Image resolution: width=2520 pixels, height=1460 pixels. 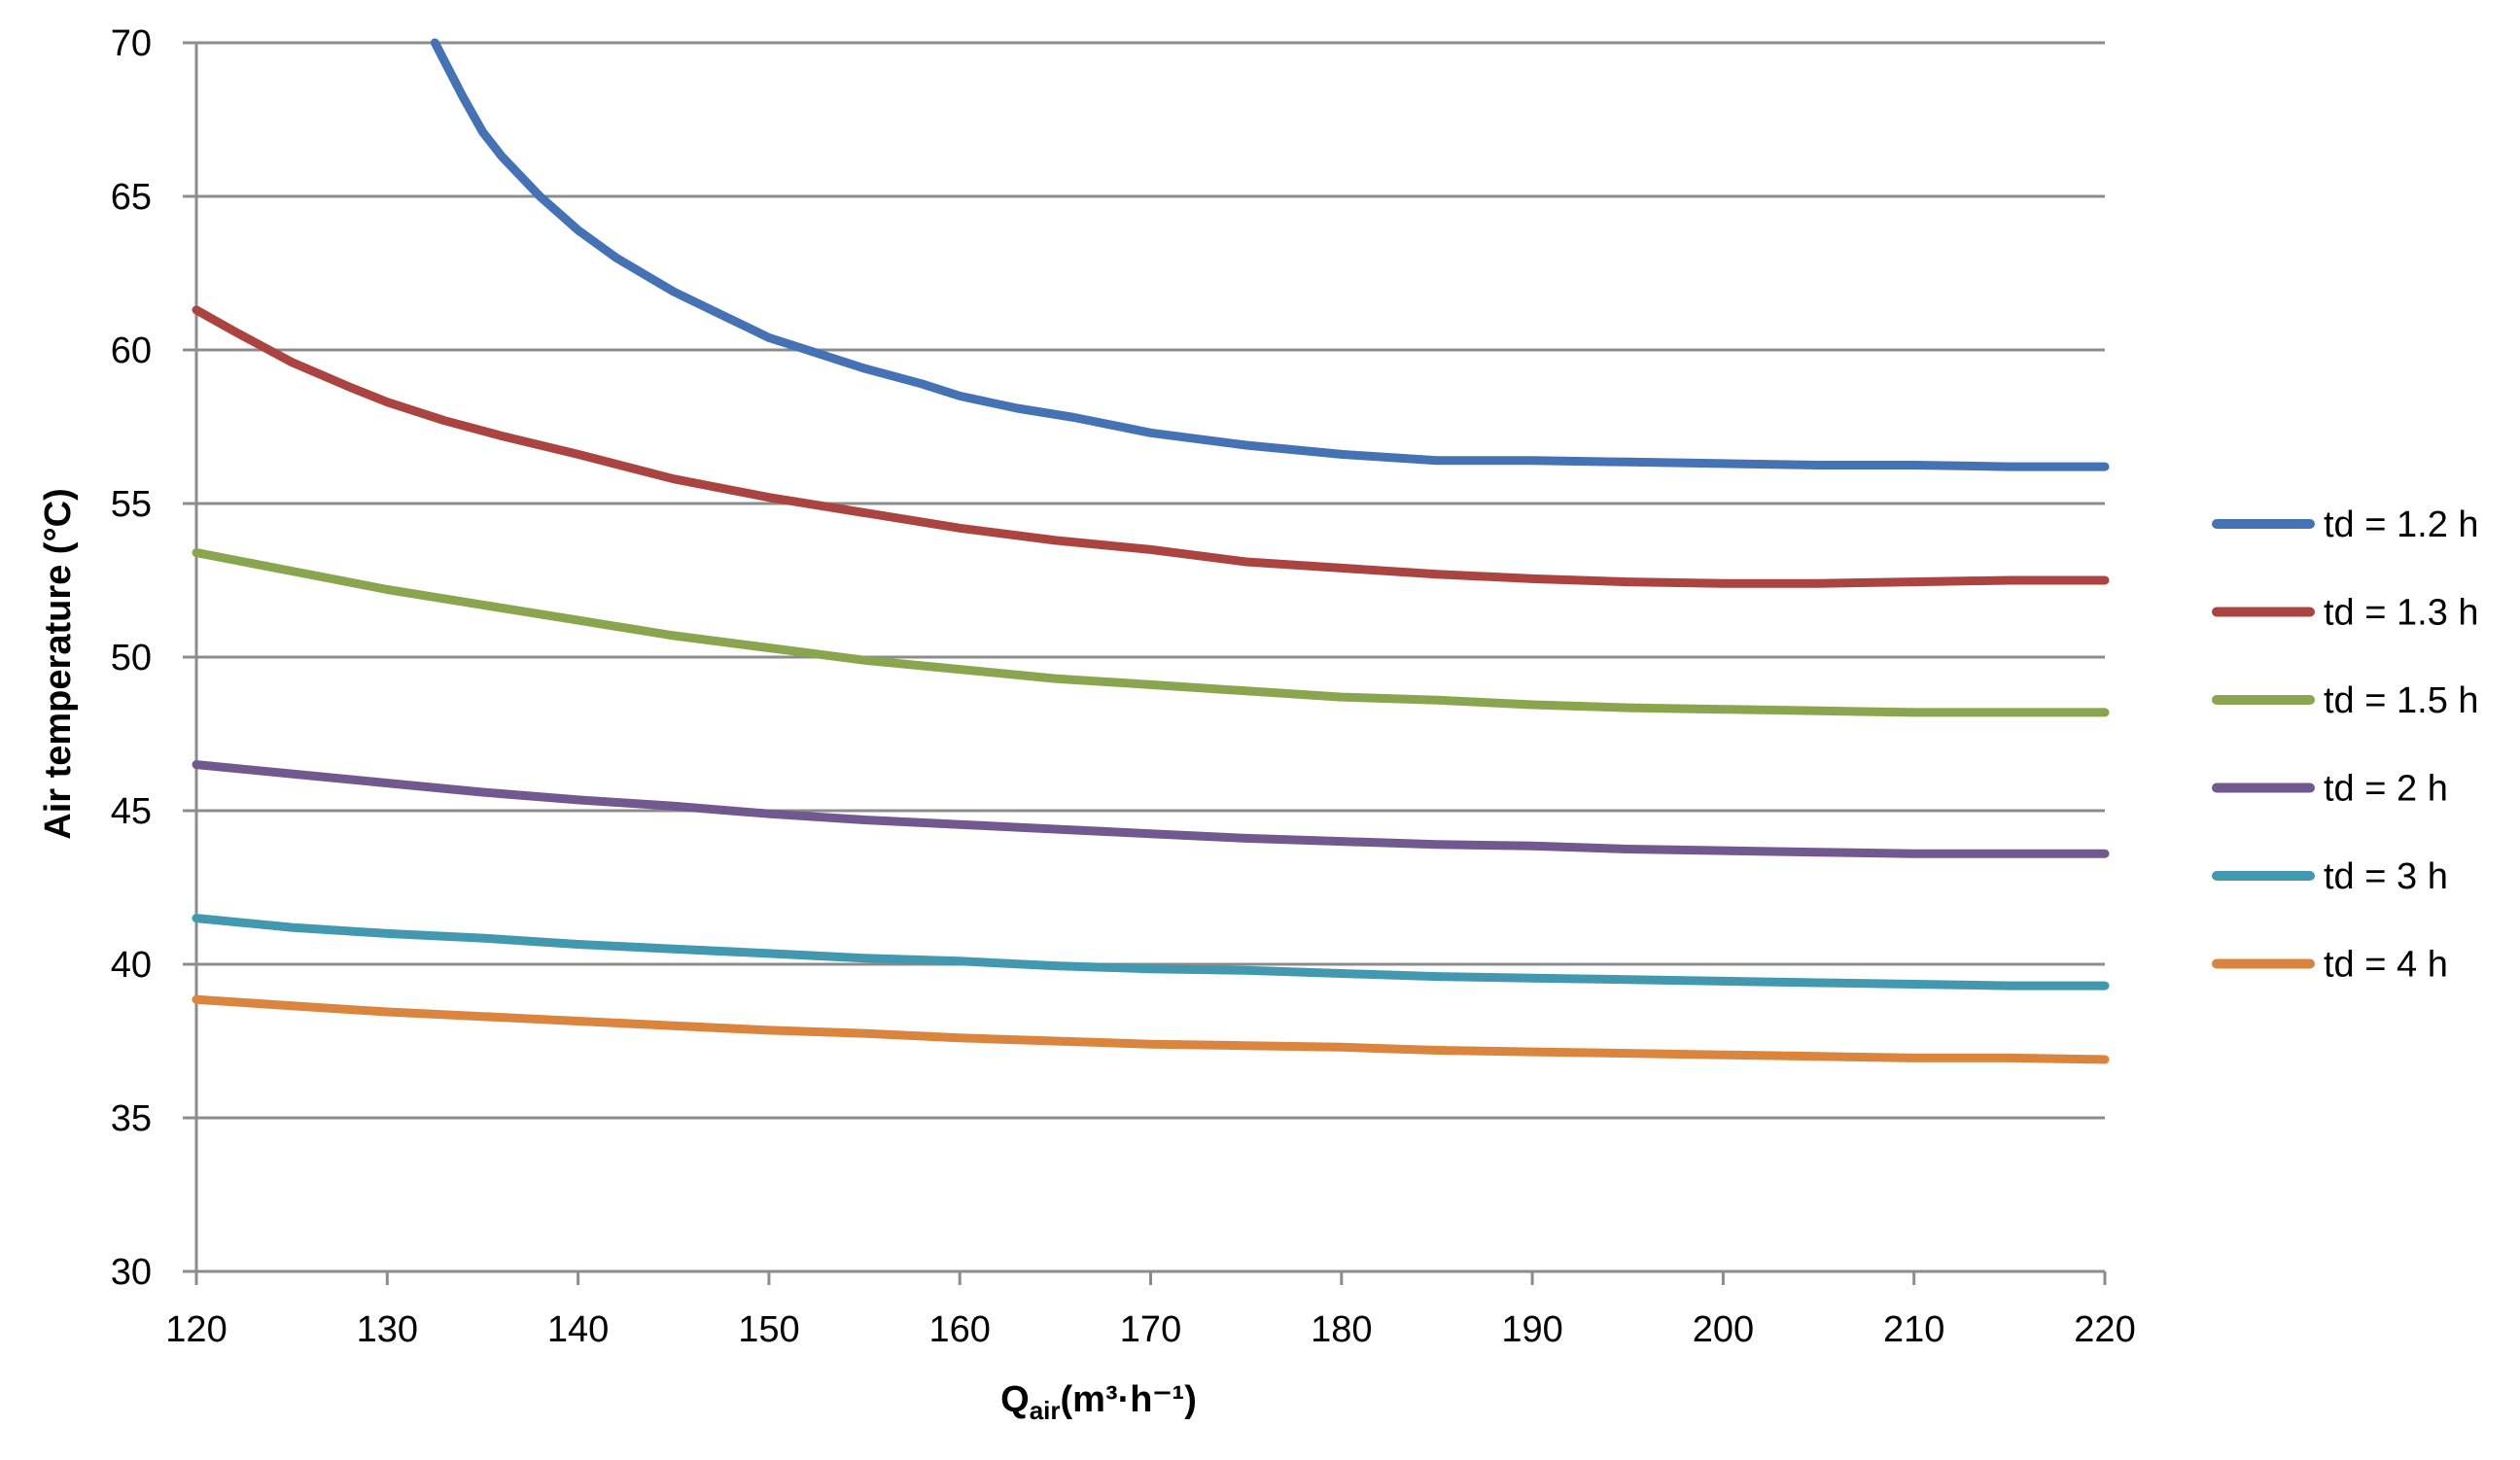 What do you see at coordinates (1045, 1410) in the screenshot?
I see `x-axis-title-subscript: air` at bounding box center [1045, 1410].